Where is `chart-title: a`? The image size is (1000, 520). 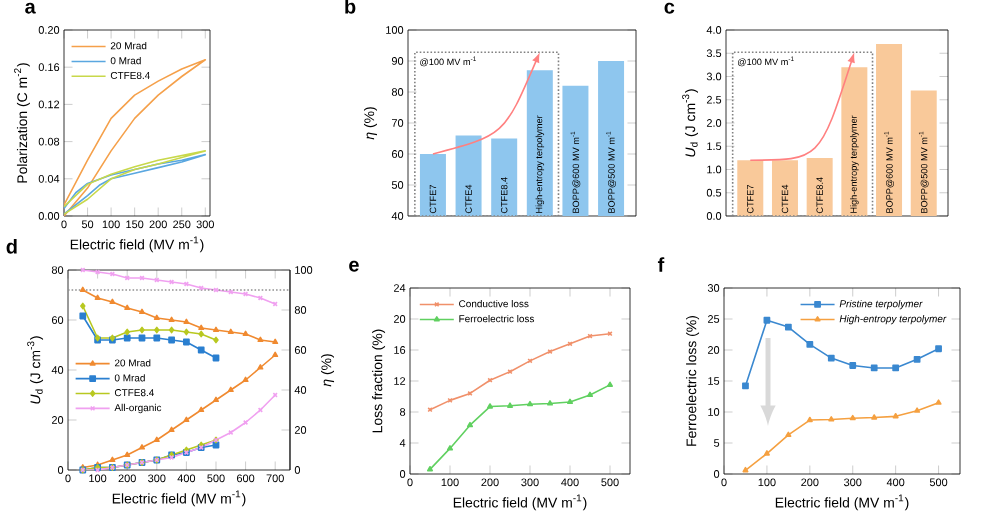
chart-title: a is located at coordinates (30, 8).